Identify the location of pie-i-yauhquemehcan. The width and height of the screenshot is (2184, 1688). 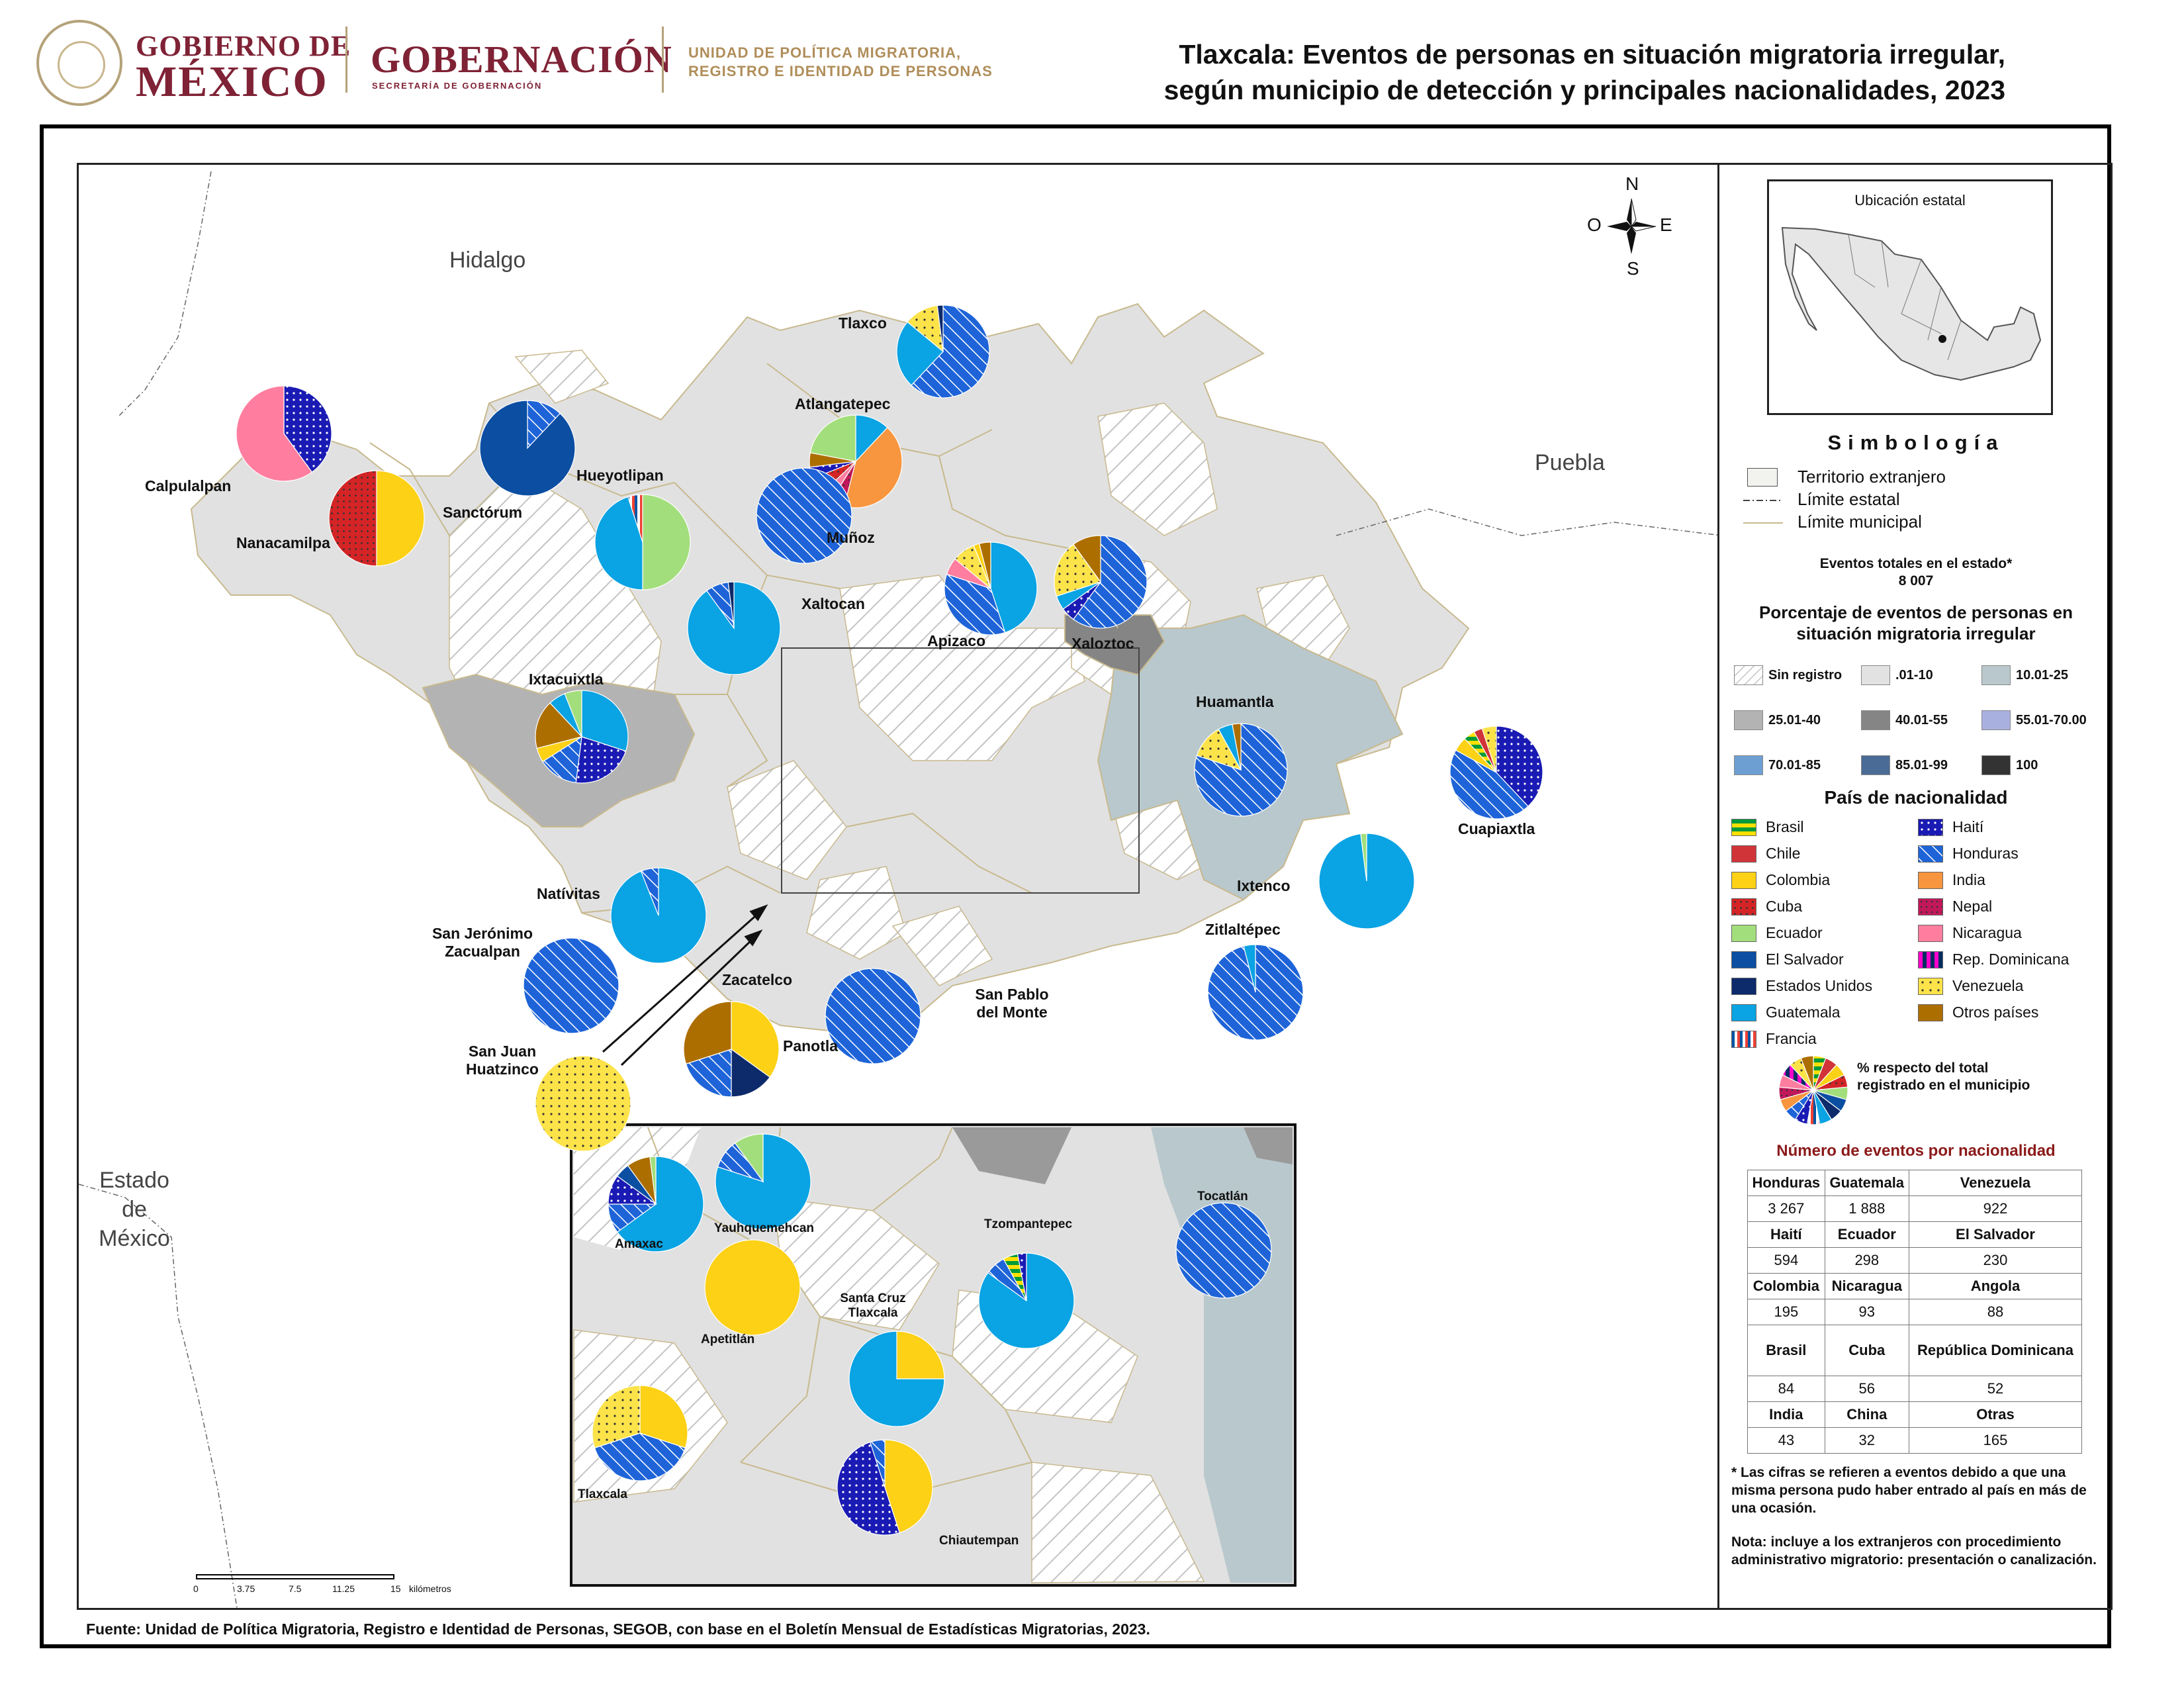
(763, 1181).